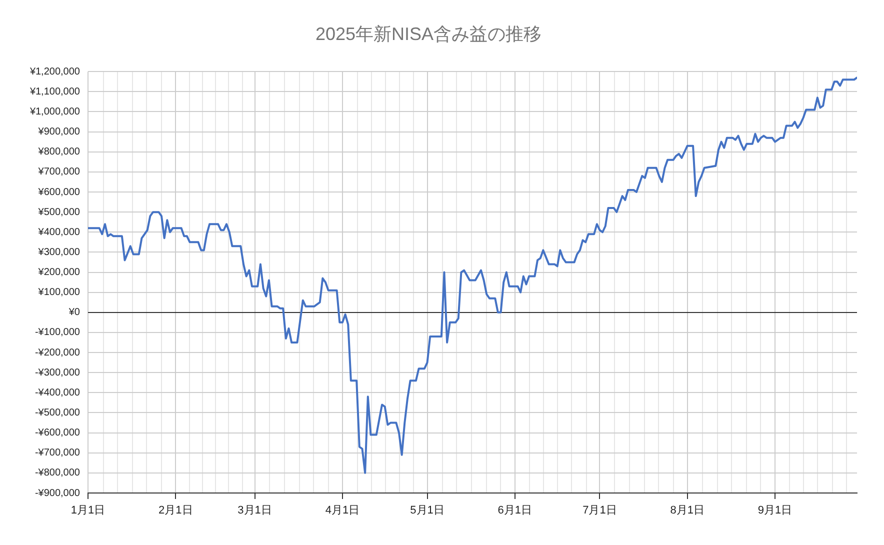 The width and height of the screenshot is (884, 545). What do you see at coordinates (427, 510) in the screenshot?
I see `x-tick-label: 5月1日` at bounding box center [427, 510].